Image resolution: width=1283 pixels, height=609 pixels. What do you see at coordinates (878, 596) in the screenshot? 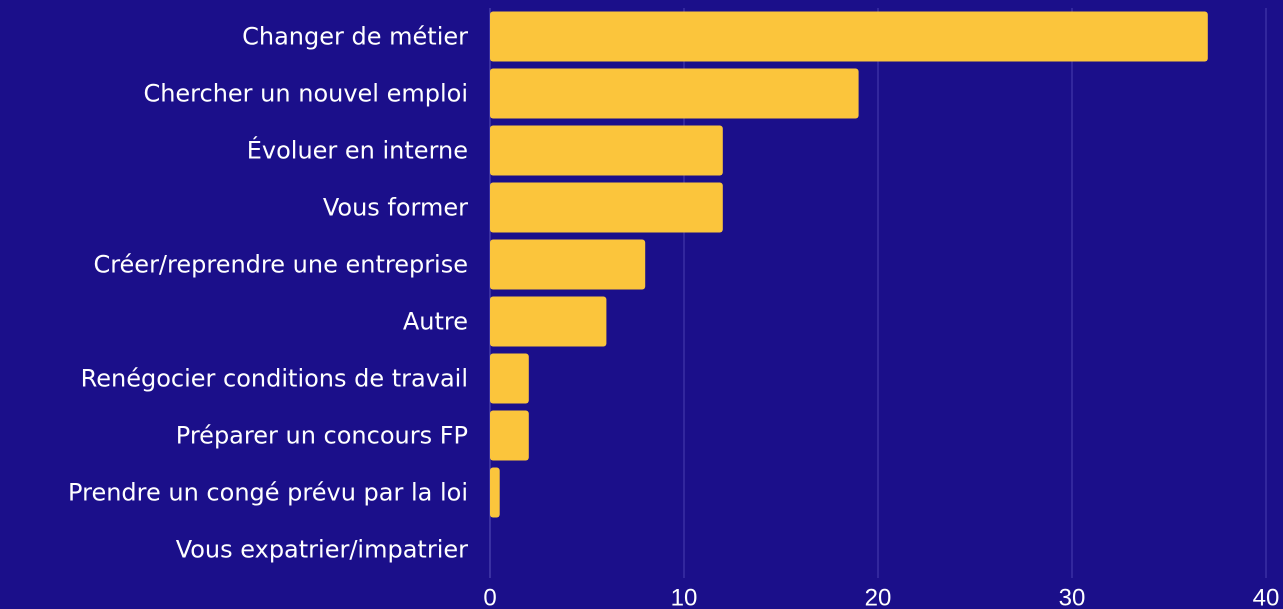
I see `x-tick-label: 20` at bounding box center [878, 596].